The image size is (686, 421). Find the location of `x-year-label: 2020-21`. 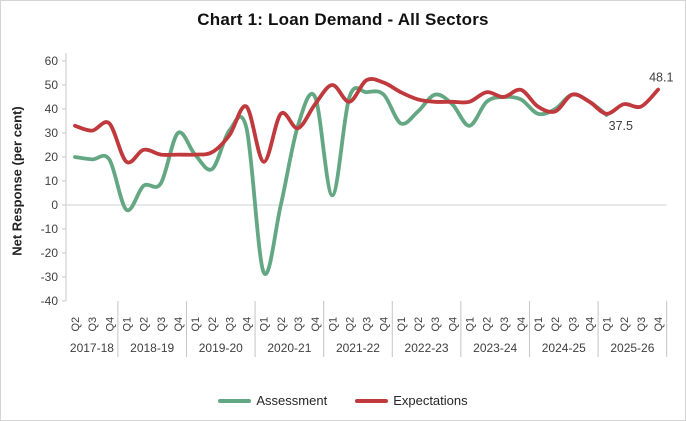

x-year-label: 2020-21 is located at coordinates (289, 348).